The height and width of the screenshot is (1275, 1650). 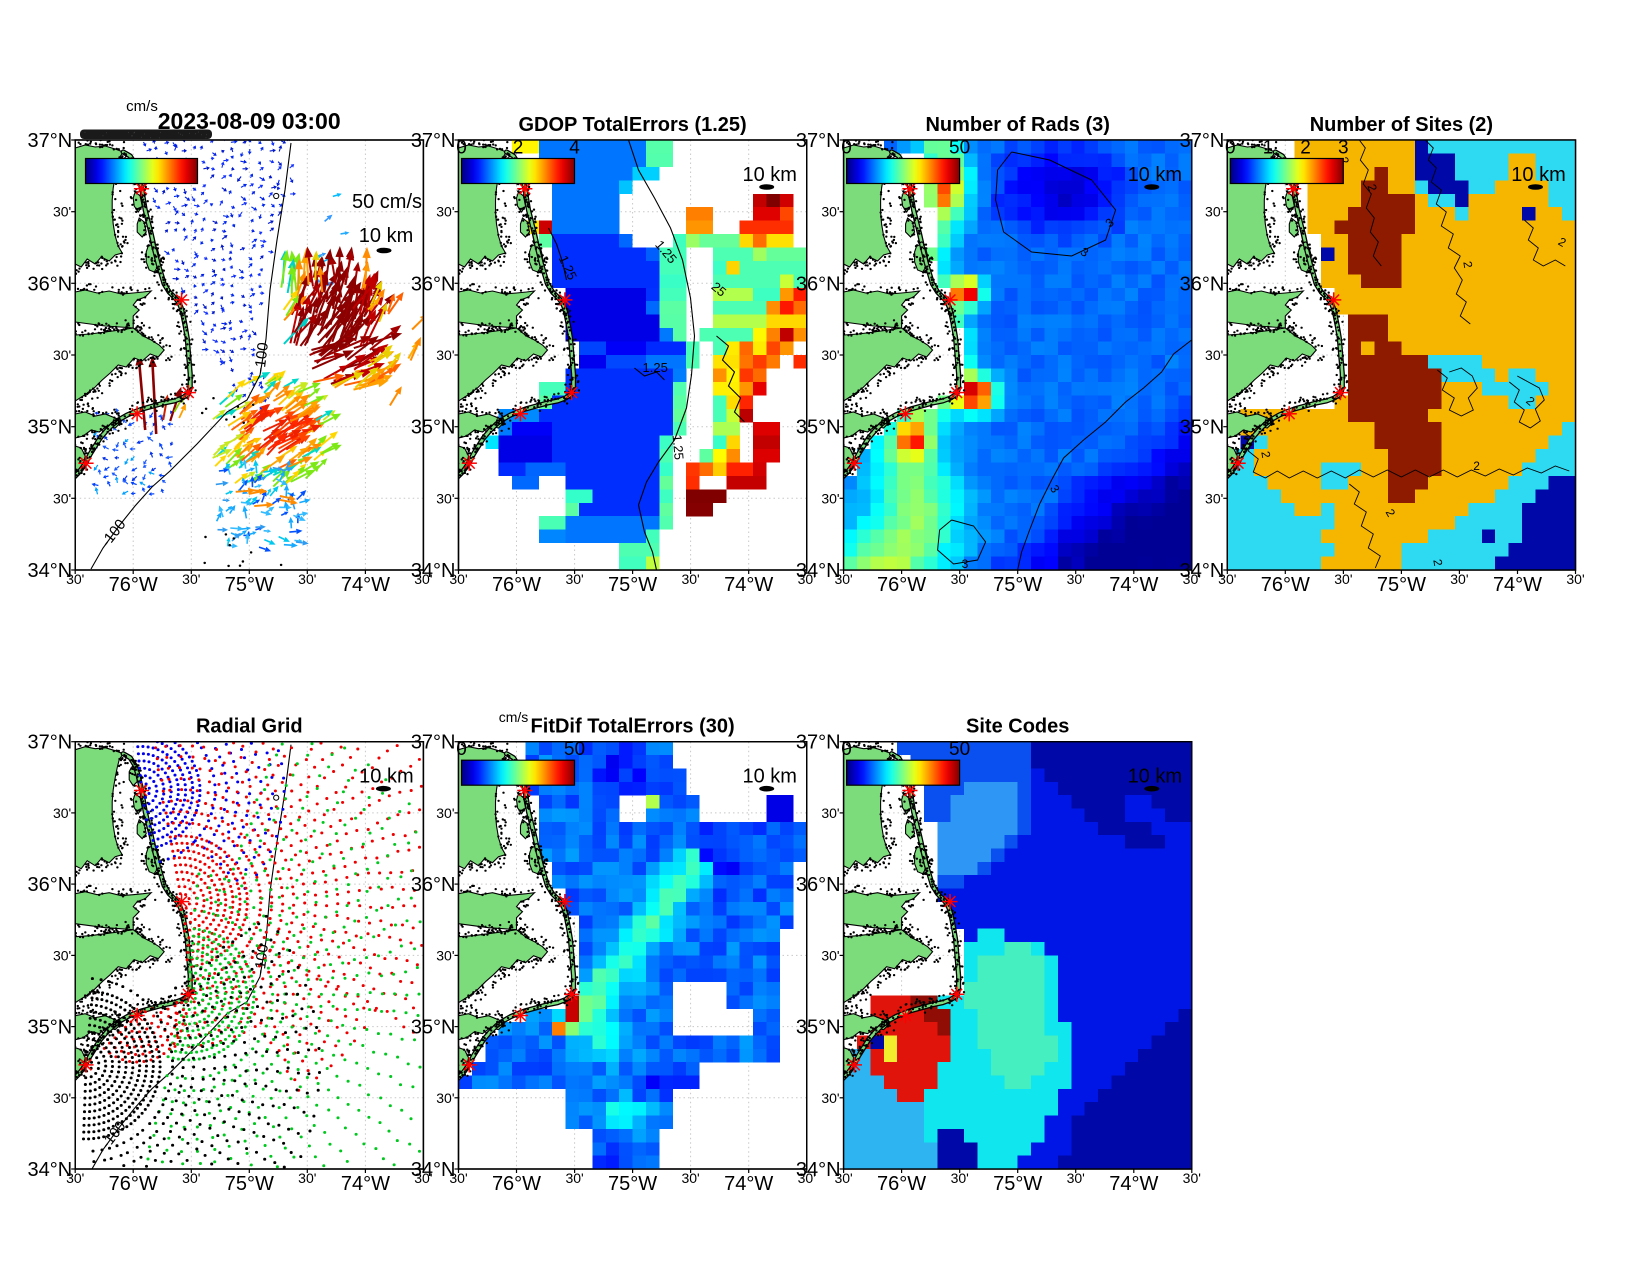 What do you see at coordinates (655, 367) in the screenshot?
I see `svg-text: 1.25` at bounding box center [655, 367].